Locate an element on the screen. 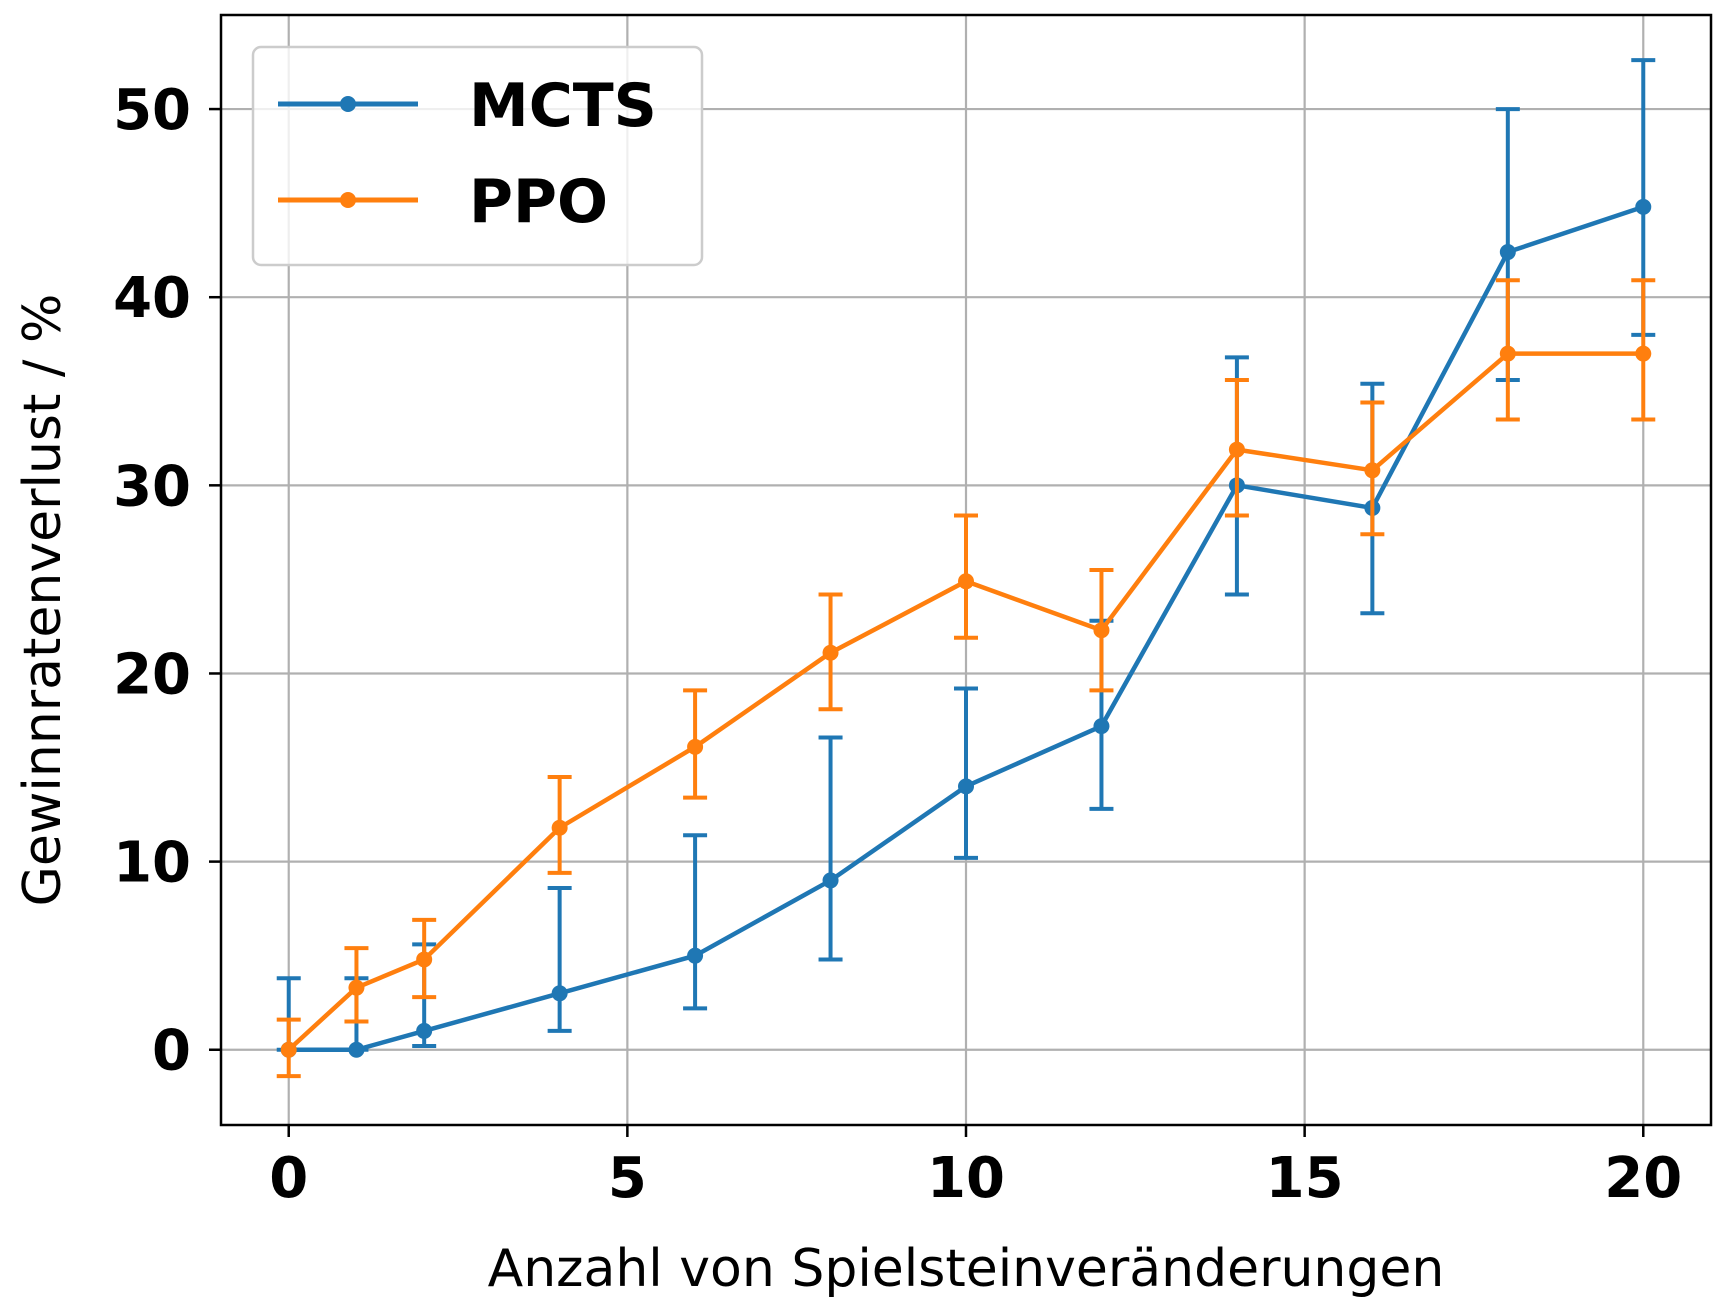 The width and height of the screenshot is (1722, 1316). legend-label: PPO is located at coordinates (538, 202).